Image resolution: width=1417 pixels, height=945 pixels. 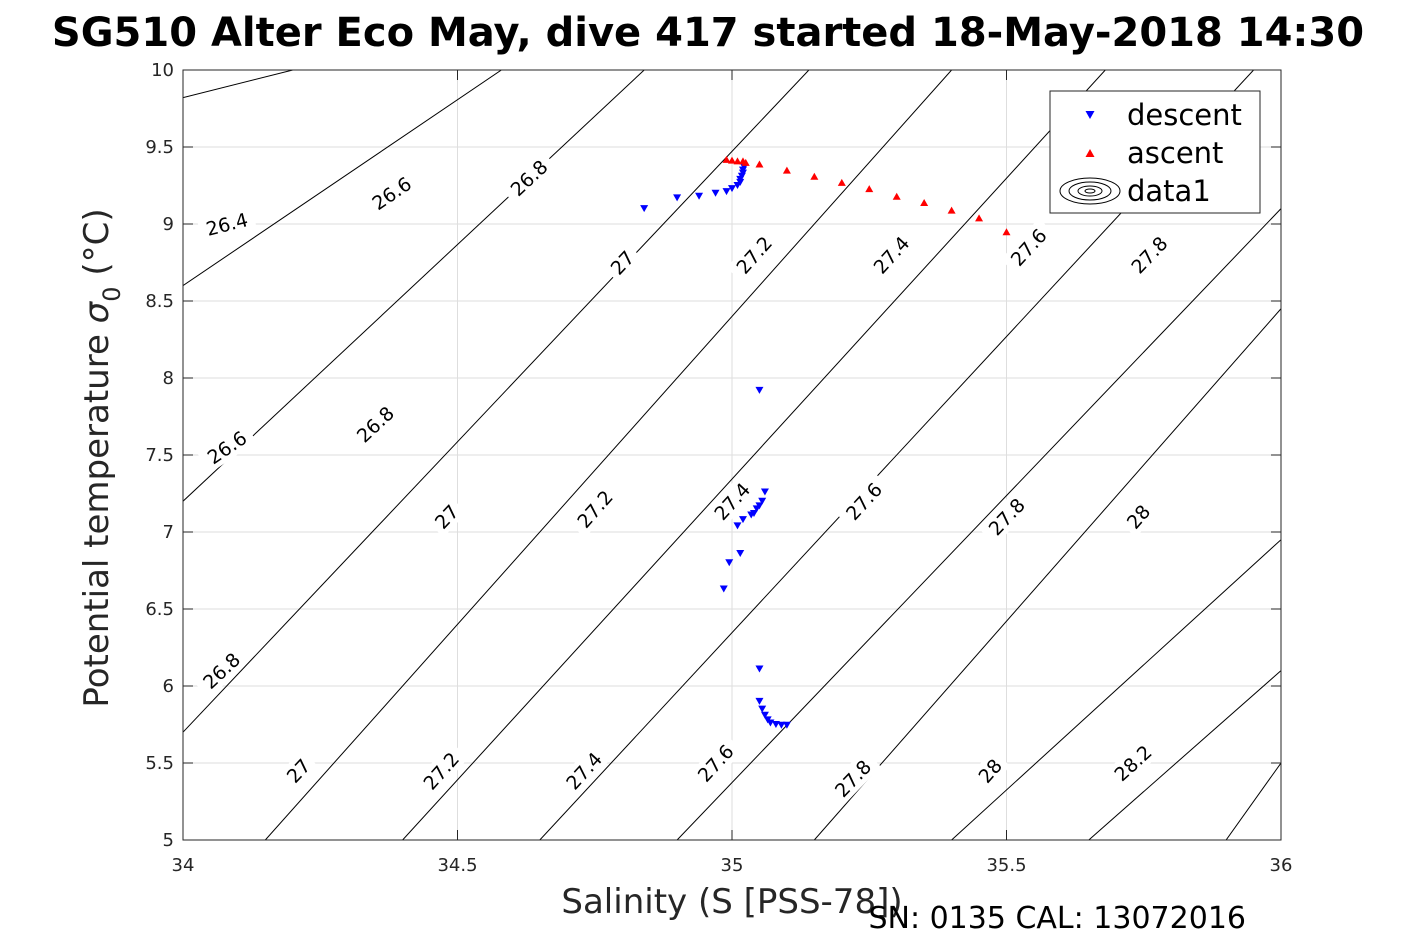 I want to click on y-tick-label: 8, so click(x=168, y=378).